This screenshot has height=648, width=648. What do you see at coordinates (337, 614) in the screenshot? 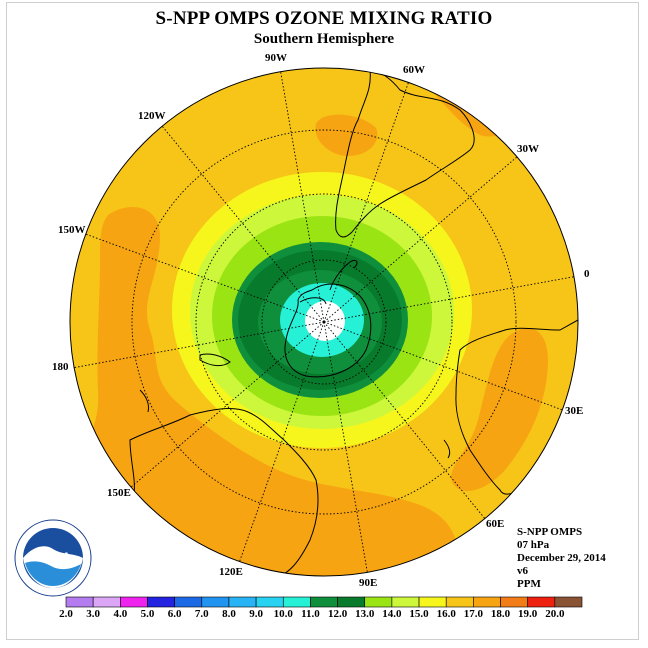
I see `colorbar-tick-label: 12.0` at bounding box center [337, 614].